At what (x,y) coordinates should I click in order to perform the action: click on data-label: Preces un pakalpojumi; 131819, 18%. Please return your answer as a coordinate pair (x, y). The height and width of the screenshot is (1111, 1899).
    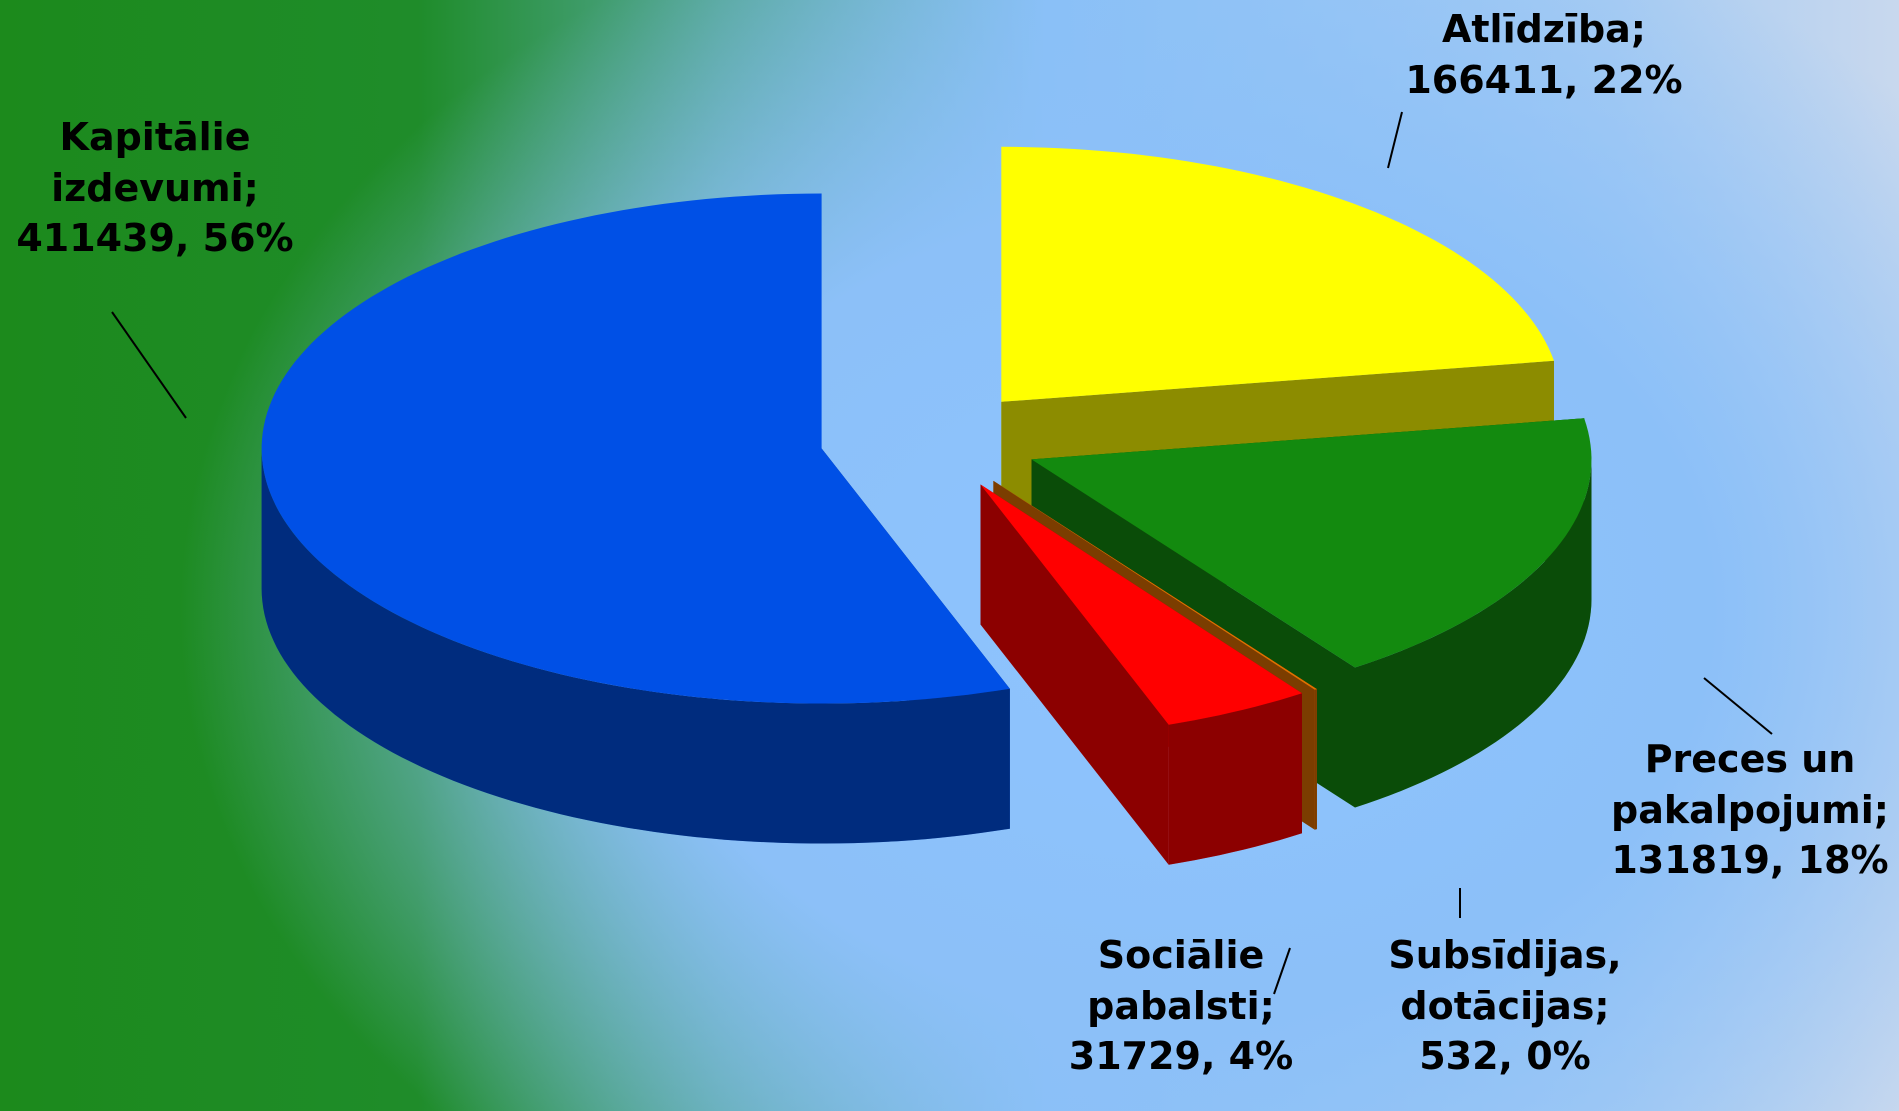
    Looking at the image, I should click on (1749, 810).